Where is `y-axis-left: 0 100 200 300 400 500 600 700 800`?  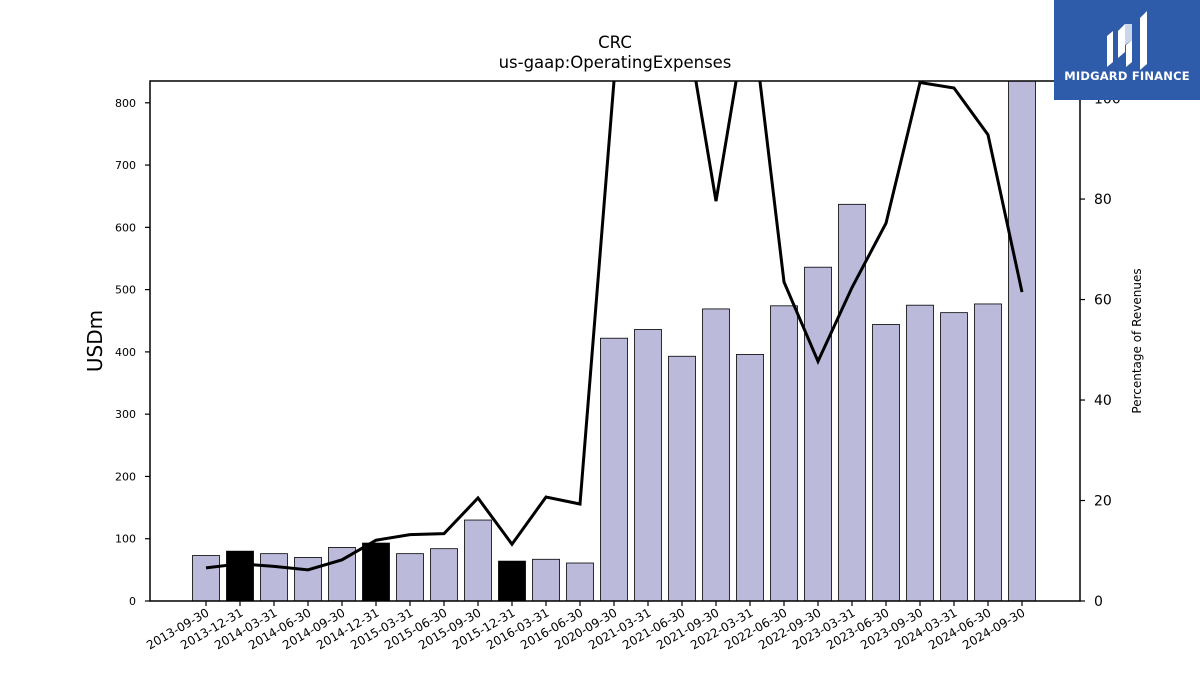
y-axis-left: 0 100 200 300 400 500 600 700 800 is located at coordinates (132, 352).